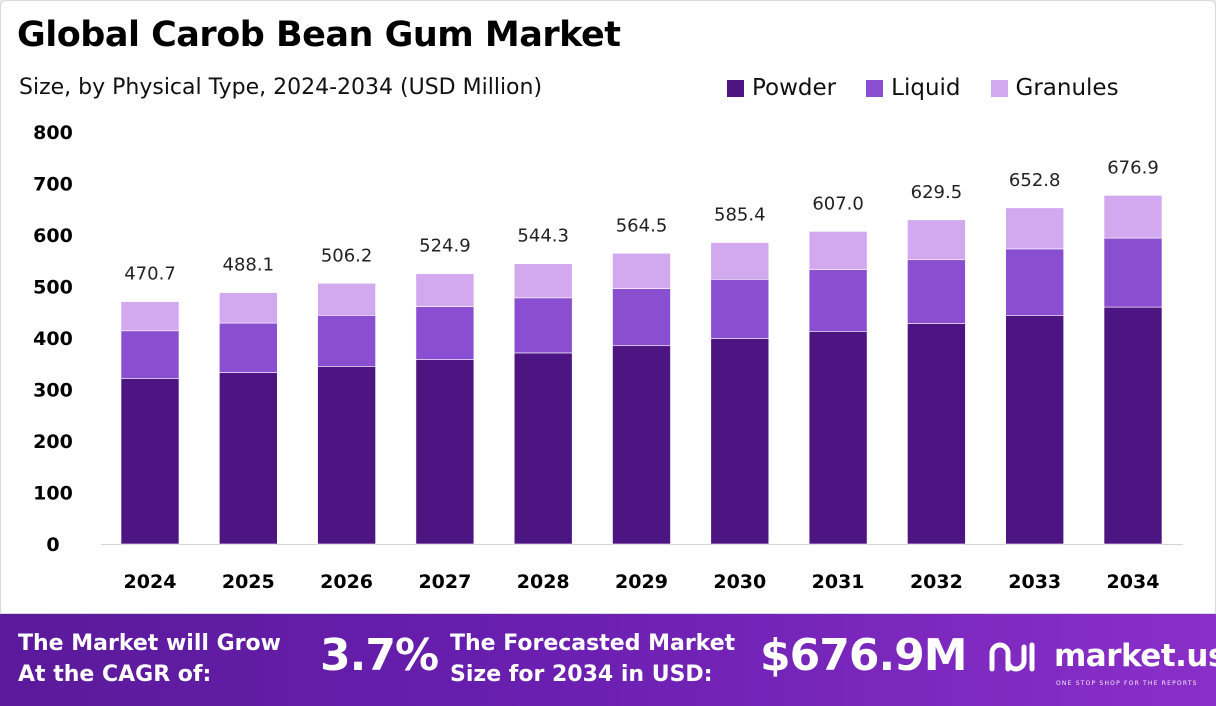  Describe the element at coordinates (149, 659) in the screenshot. I see `cagr-label: The Market will Grow At the CAGR of:` at that location.